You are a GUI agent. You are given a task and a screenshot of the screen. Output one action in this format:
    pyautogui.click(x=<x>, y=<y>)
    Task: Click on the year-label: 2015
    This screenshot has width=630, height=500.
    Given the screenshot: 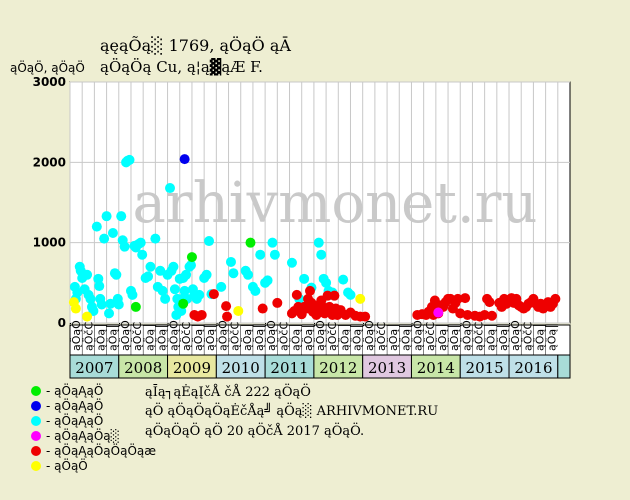 What is the action you would take?
    pyautogui.click(x=485, y=368)
    